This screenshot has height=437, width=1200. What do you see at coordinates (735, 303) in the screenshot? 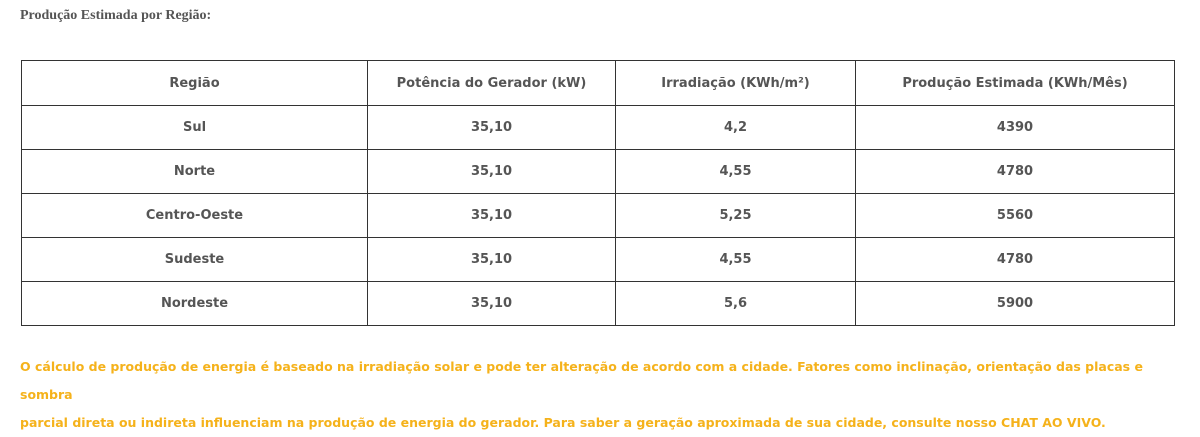
I see `cell-irradiacao: 5,6` at bounding box center [735, 303].